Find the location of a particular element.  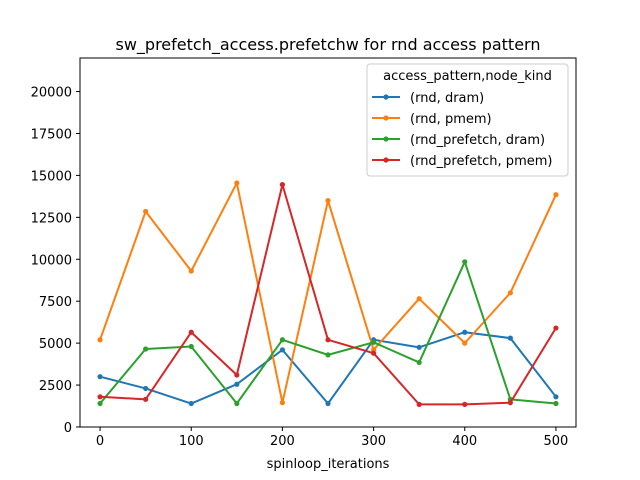

x-tick-label: 300 is located at coordinates (373, 441).